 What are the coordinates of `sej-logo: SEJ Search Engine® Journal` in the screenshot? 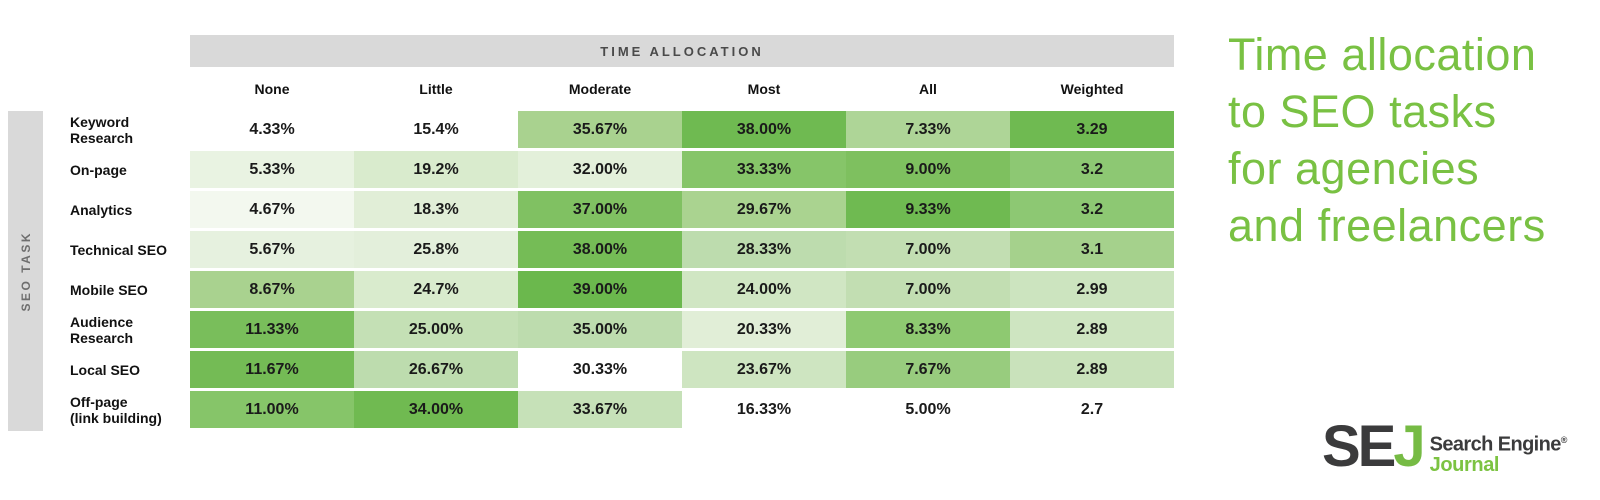 It's located at (1445, 447).